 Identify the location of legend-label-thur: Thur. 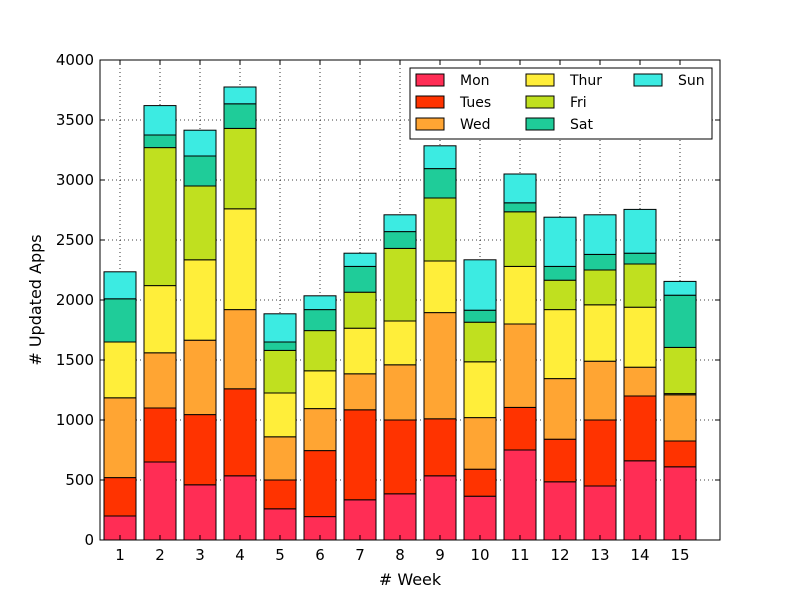
(585, 81).